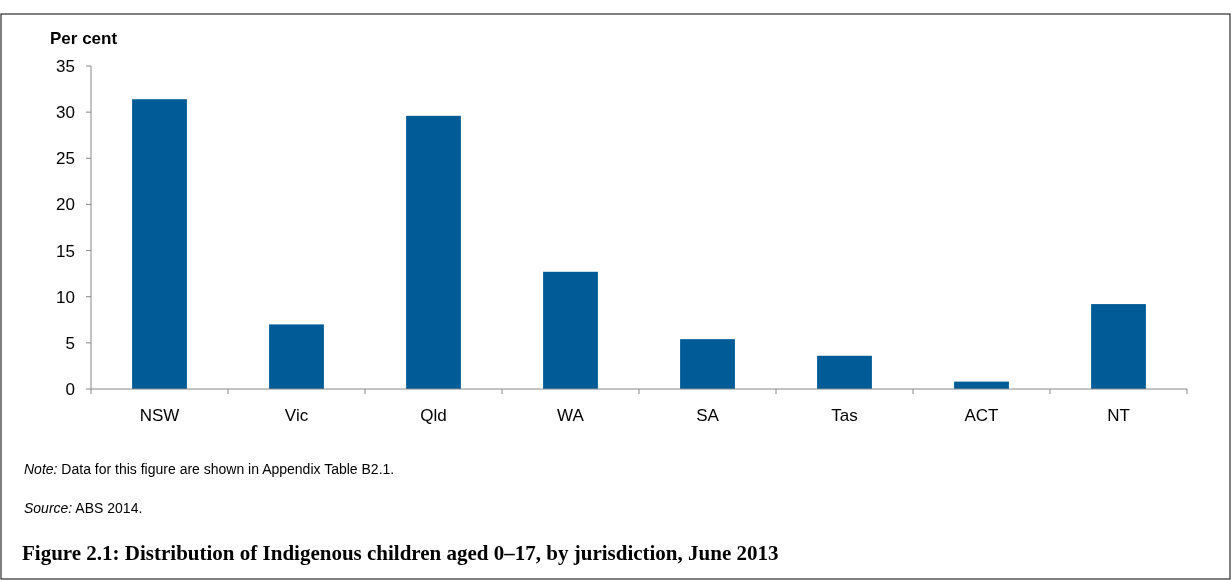  I want to click on x-tick-label: SA, so click(708, 415).